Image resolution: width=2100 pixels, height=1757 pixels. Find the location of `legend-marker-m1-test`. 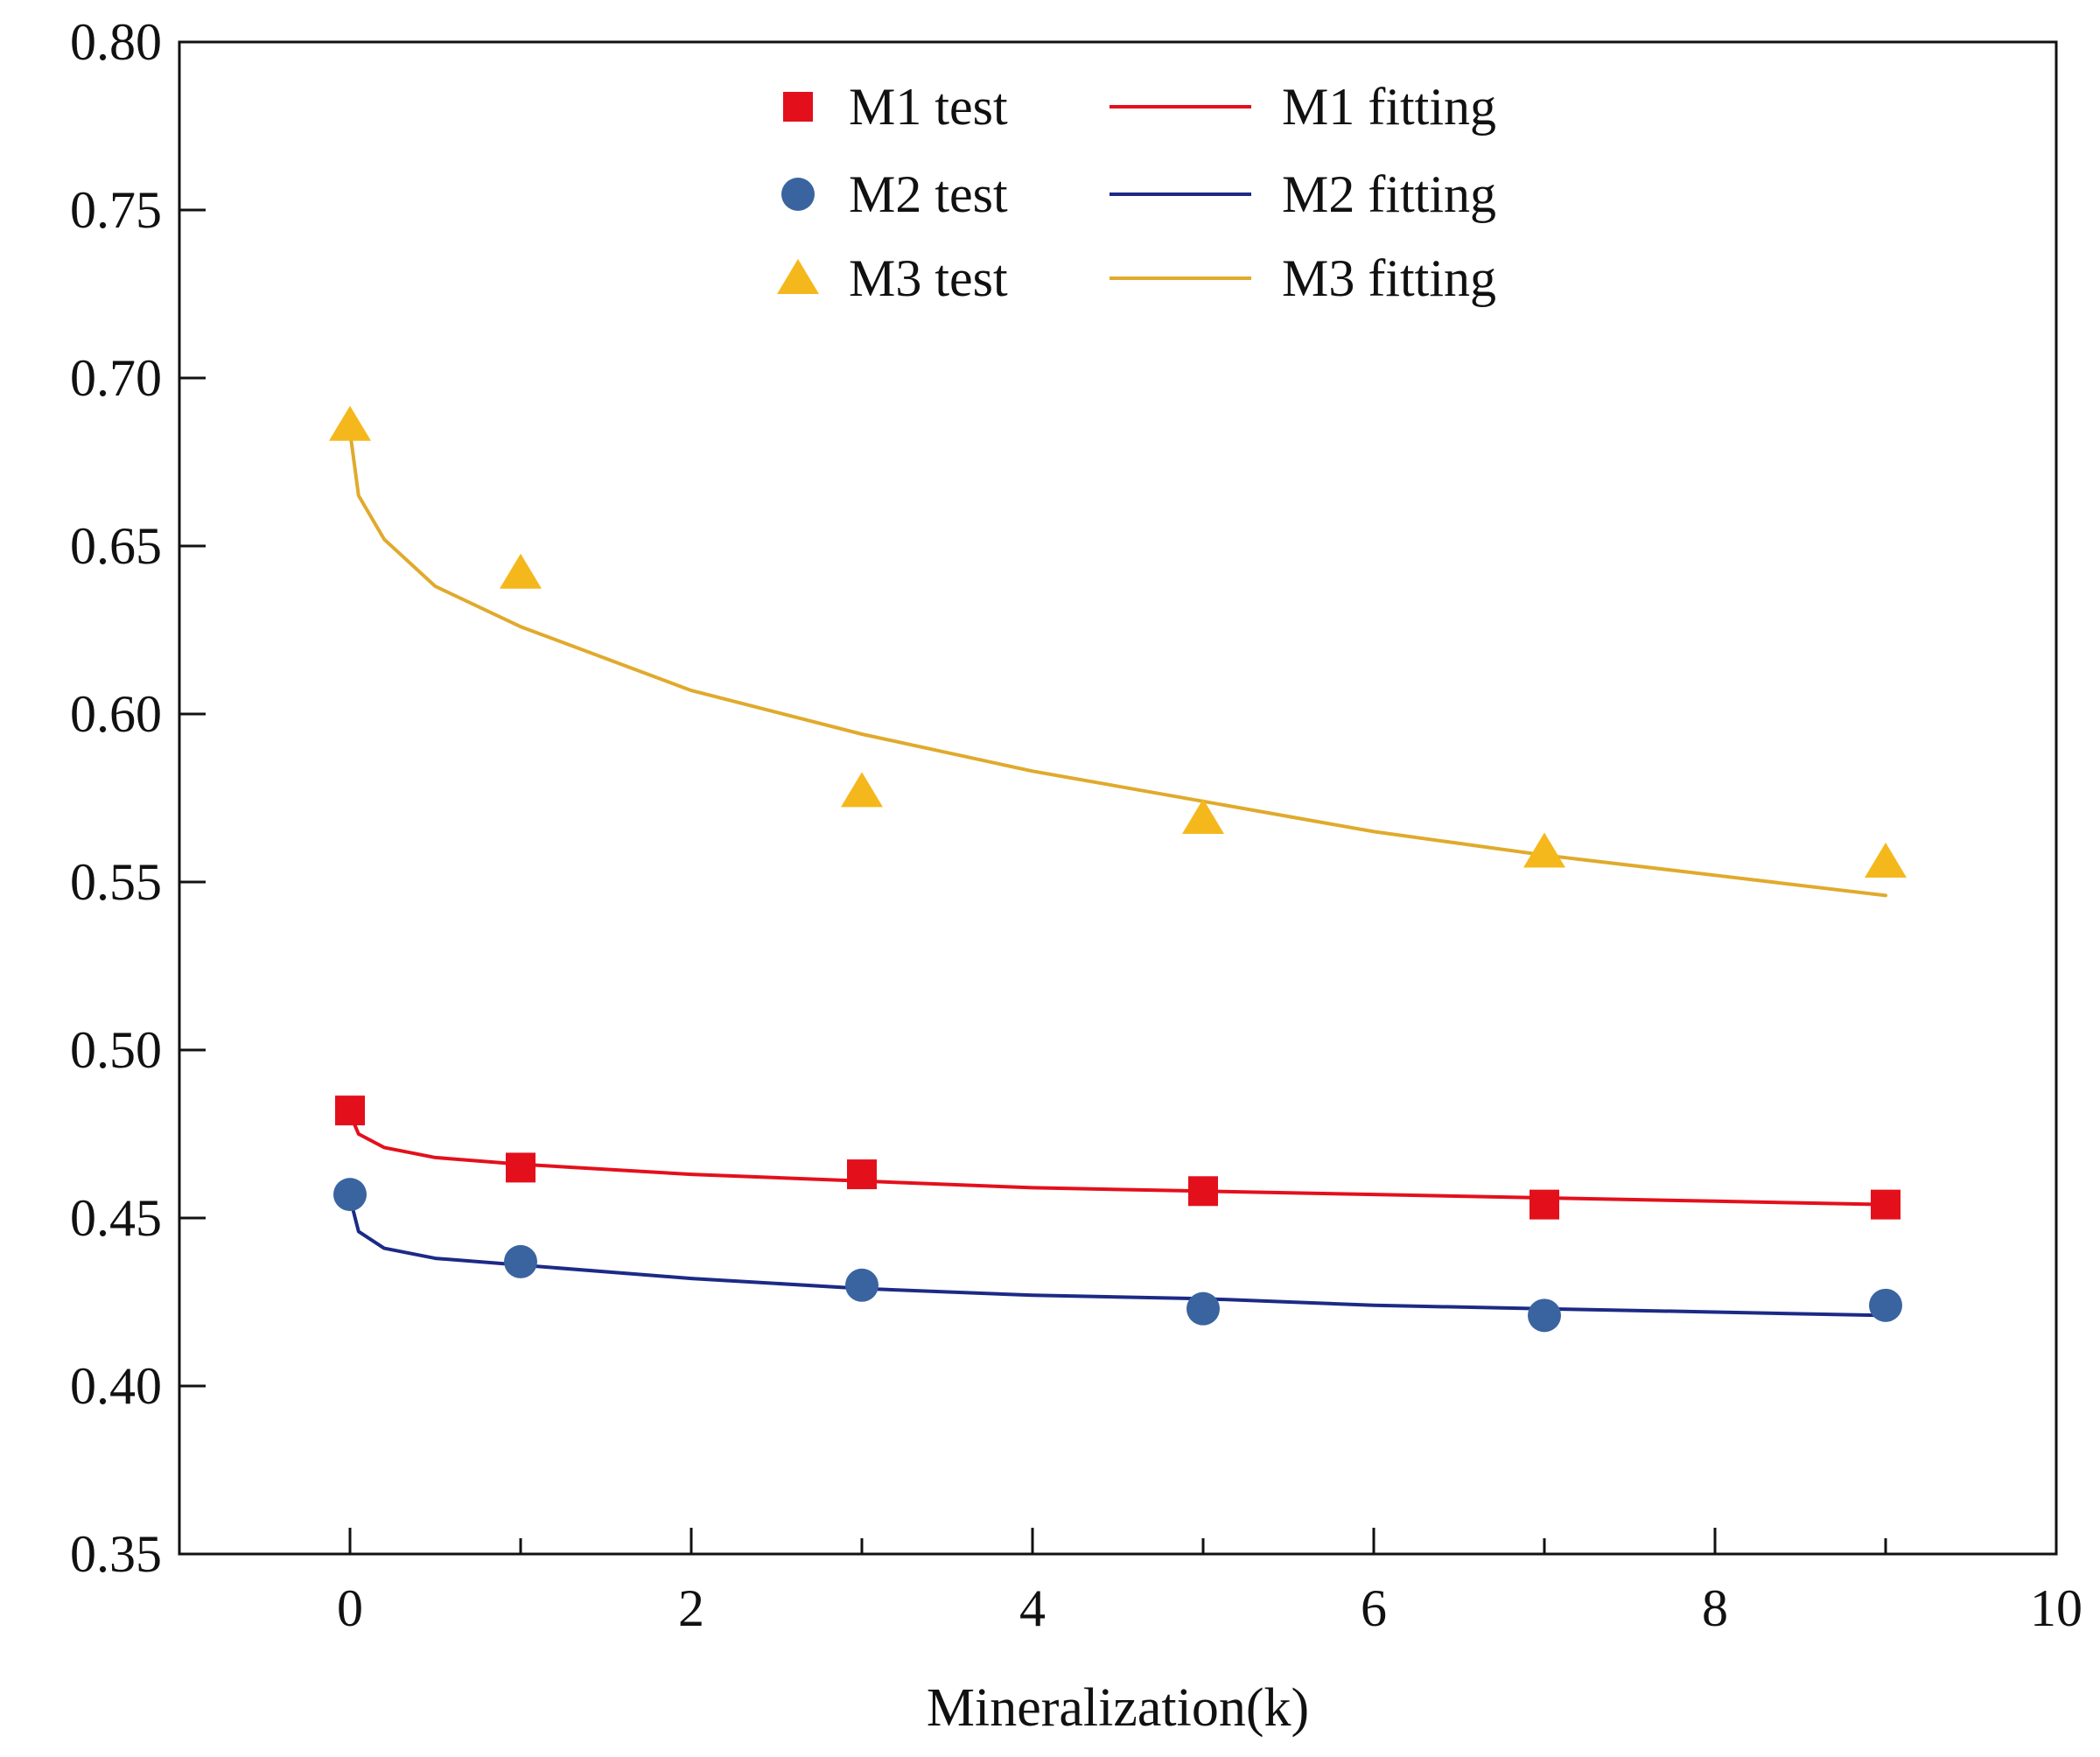

legend-marker-m1-test is located at coordinates (798, 107).